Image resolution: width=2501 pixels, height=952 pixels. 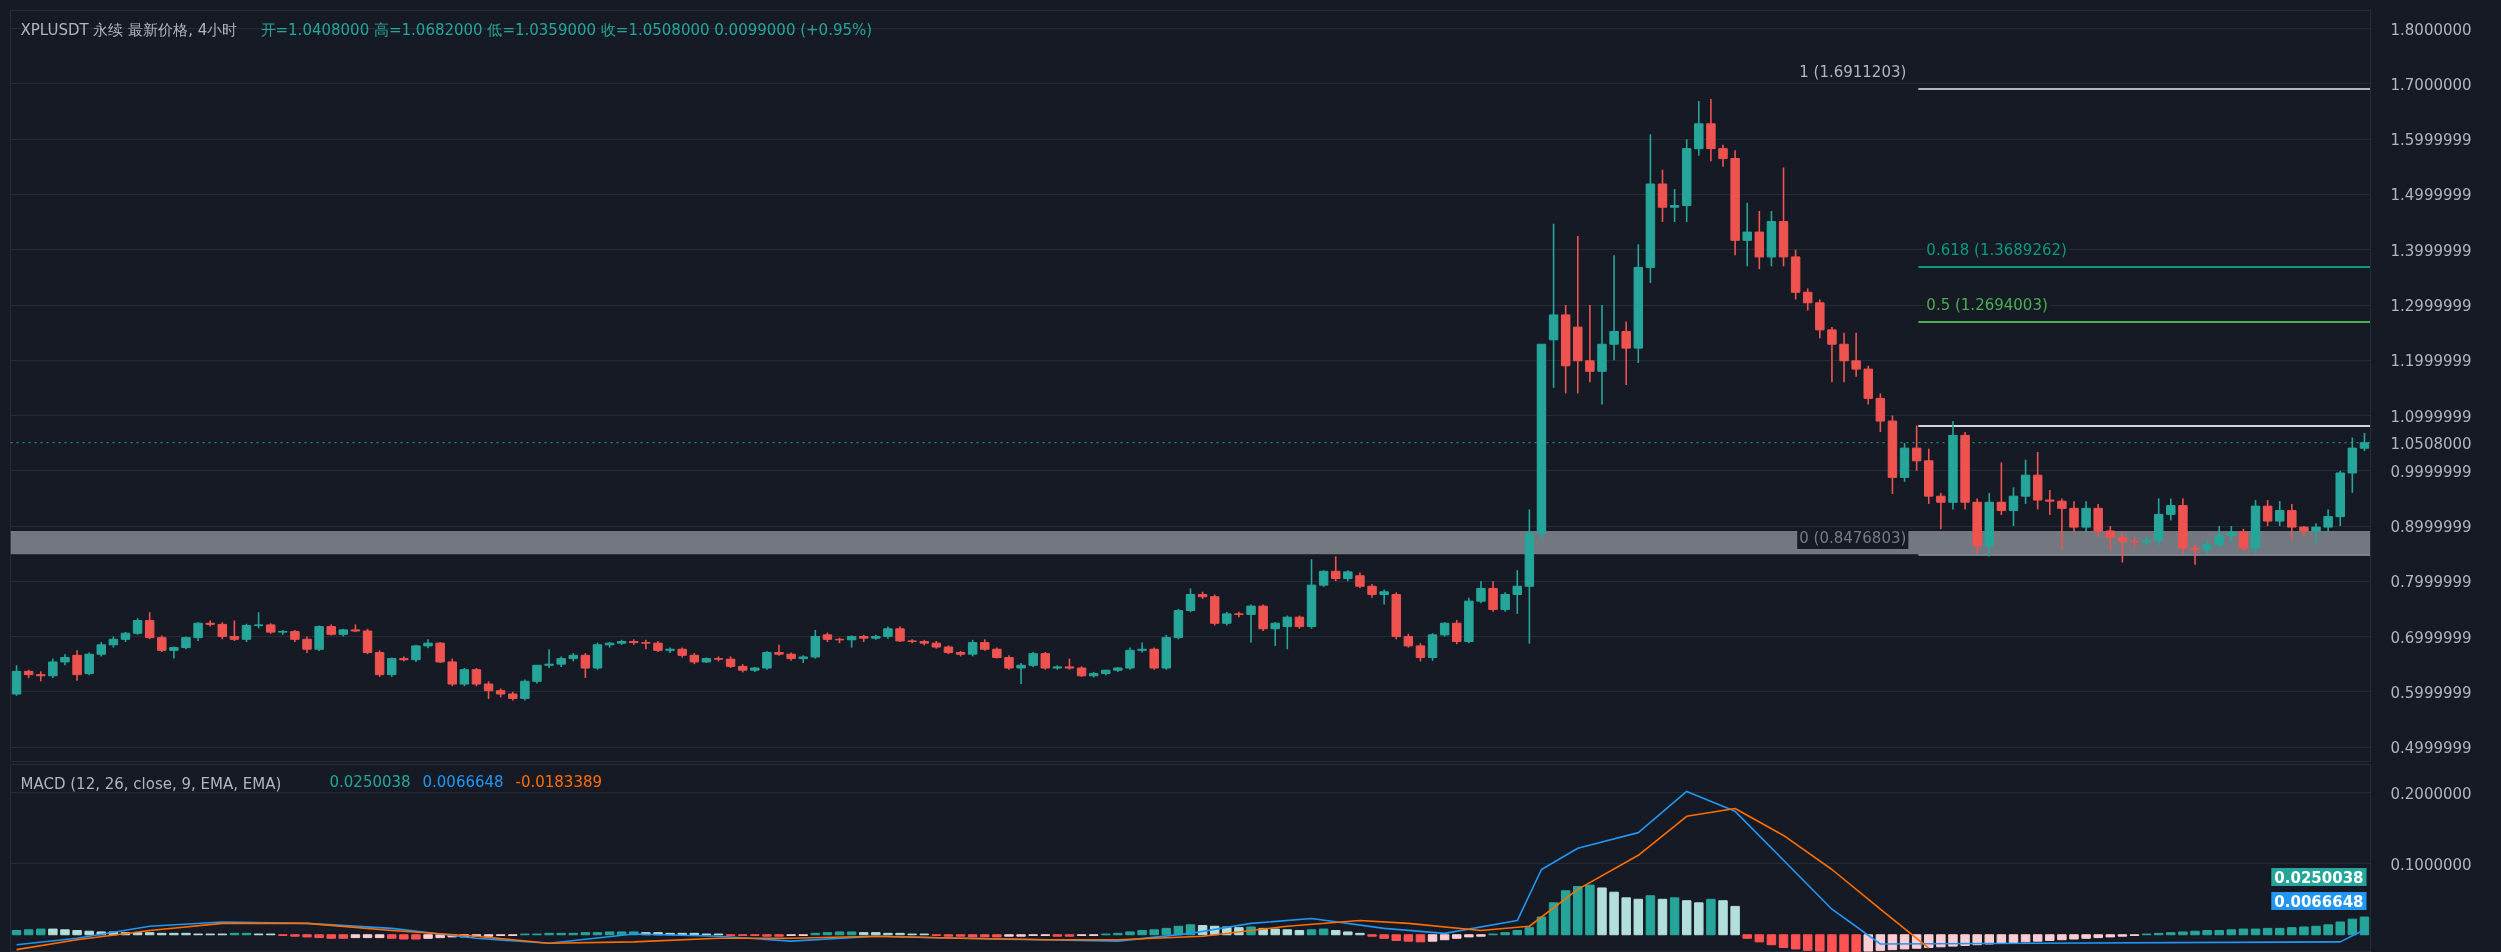 I want to click on y-tick-label: 1.3999999, so click(x=2431, y=250).